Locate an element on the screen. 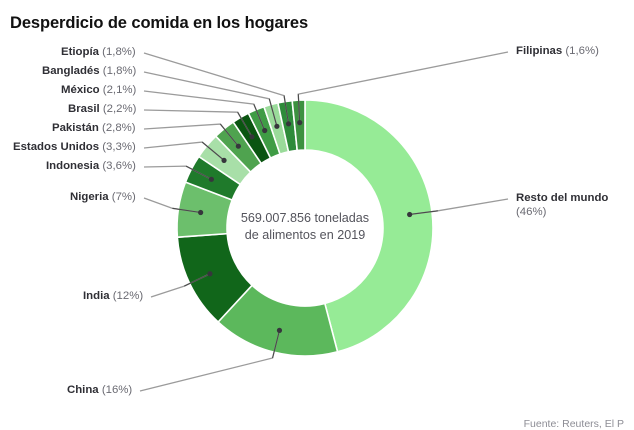  callout-name: Indonesia is located at coordinates (73, 166).